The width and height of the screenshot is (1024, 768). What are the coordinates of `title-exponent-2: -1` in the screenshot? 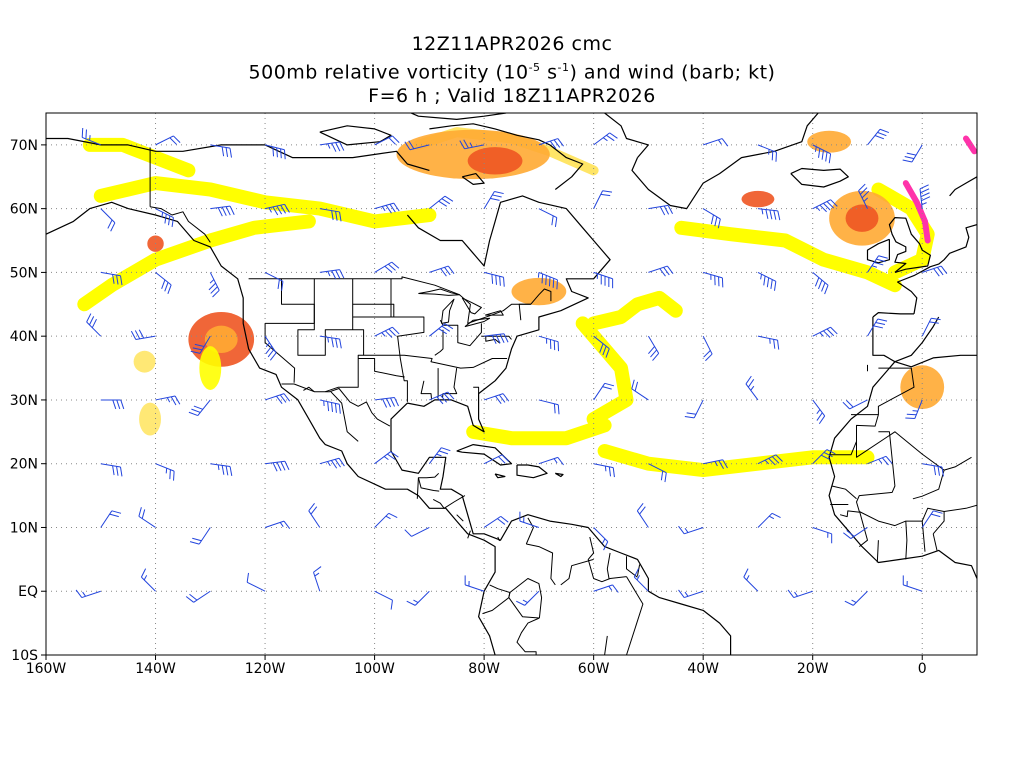 It's located at (563, 67).